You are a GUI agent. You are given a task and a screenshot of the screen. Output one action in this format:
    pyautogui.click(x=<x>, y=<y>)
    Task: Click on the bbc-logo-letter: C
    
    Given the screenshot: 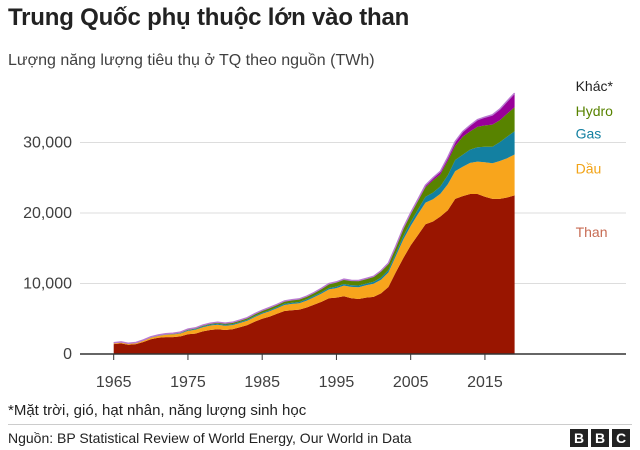 What is the action you would take?
    pyautogui.click(x=621, y=438)
    